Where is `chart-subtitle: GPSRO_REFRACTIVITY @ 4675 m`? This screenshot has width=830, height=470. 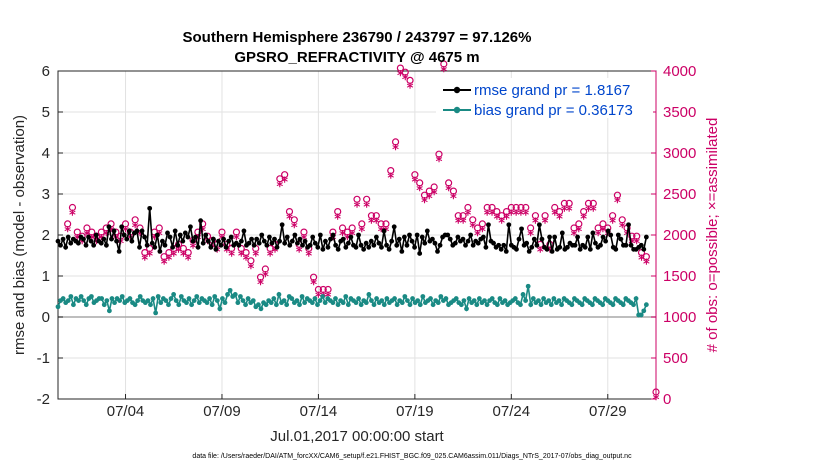 chart-subtitle: GPSRO_REFRACTIVITY @ 4675 m is located at coordinates (356, 57).